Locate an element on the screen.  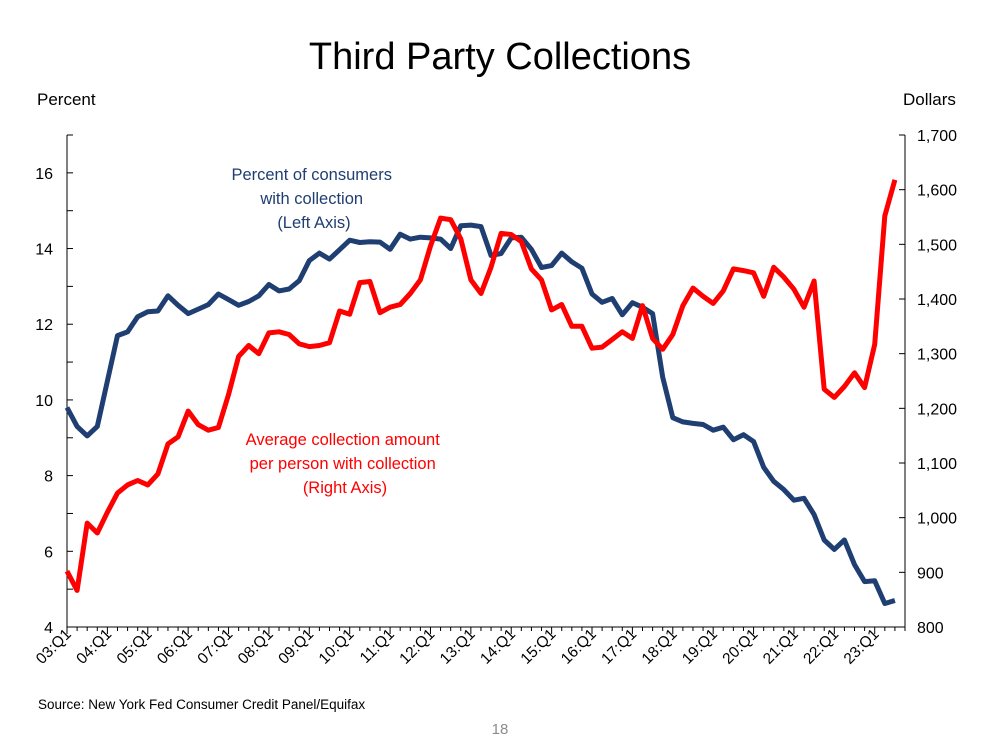
right-y-tick-label: 1,600 is located at coordinates (937, 191).